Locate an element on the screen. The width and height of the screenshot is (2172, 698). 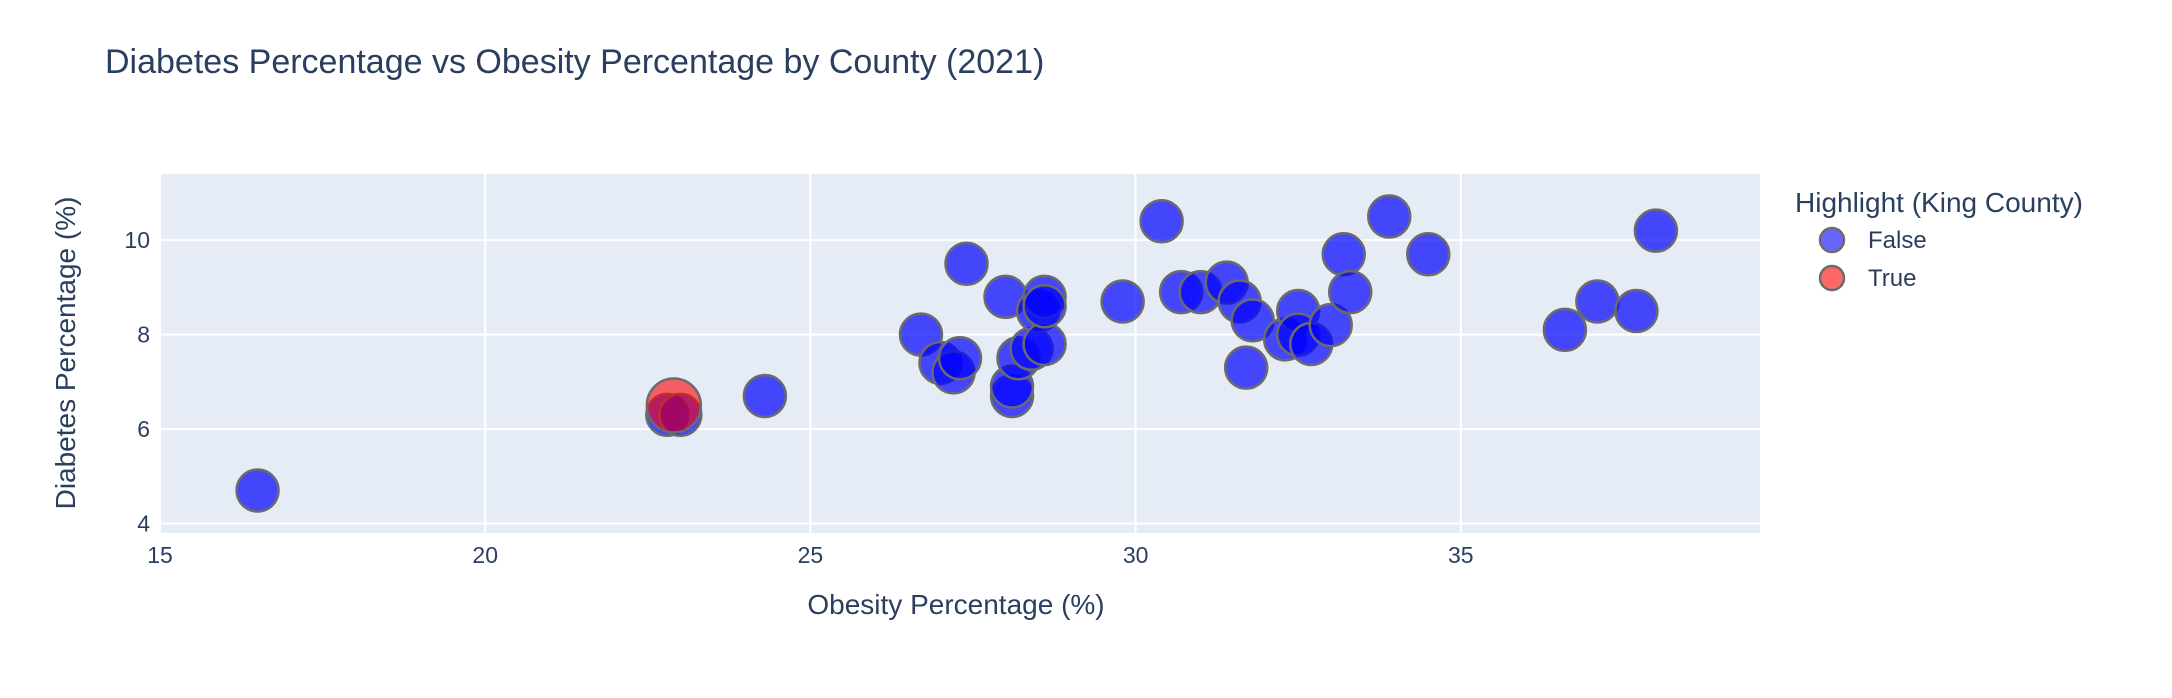
data-point-highlighted is located at coordinates (674, 405).